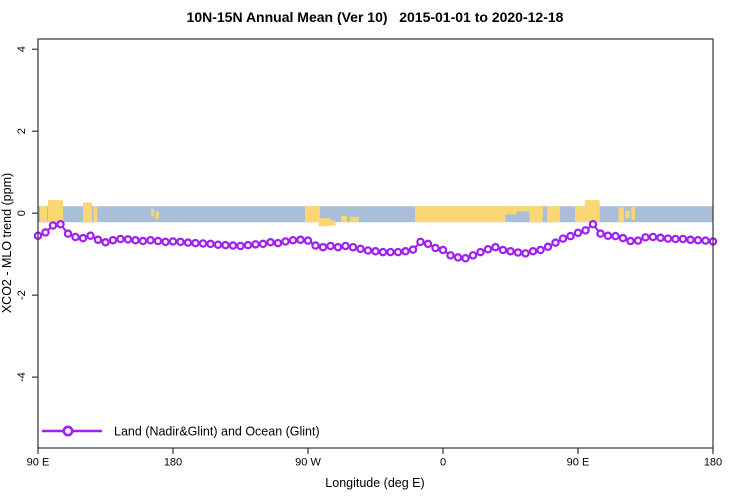  I want to click on data-series-layer, so click(375, 241).